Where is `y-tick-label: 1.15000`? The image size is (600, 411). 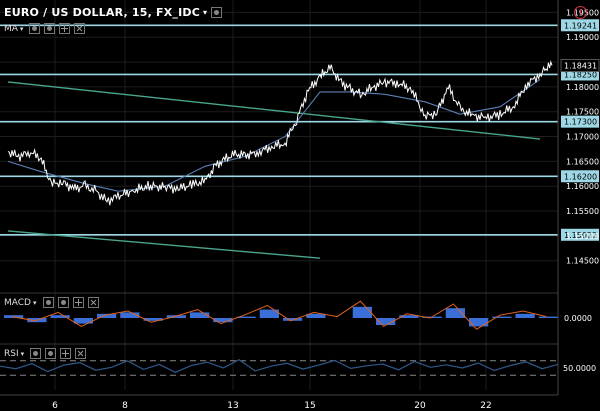
y-tick-label: 1.15000 is located at coordinates (582, 236).